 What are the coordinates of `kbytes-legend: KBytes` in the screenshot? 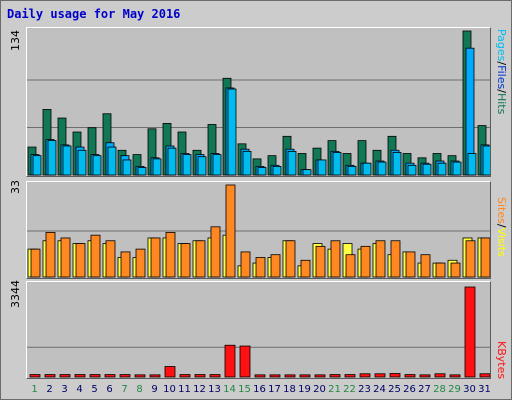 It's located at (501, 360).